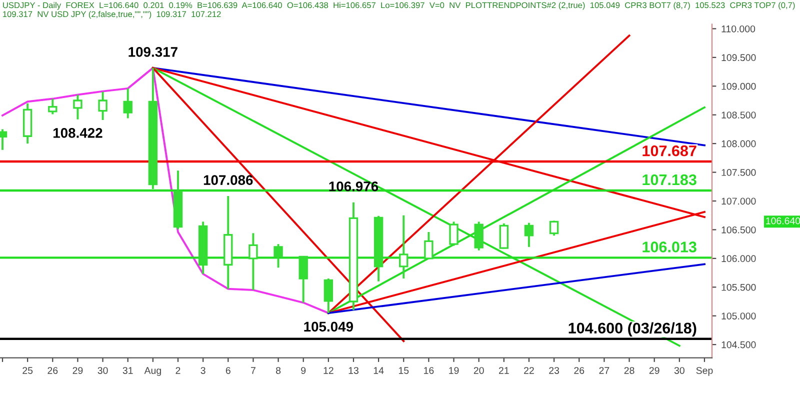 This screenshot has height=402, width=800. I want to click on x-tick-label: 20, so click(479, 370).